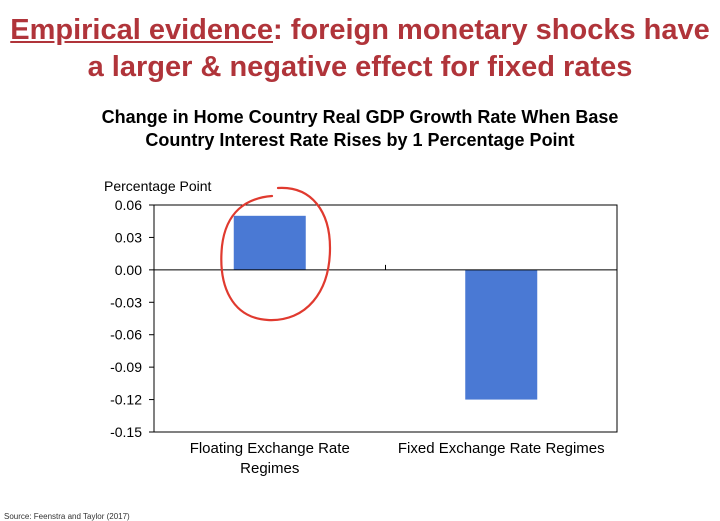 The image size is (720, 521). What do you see at coordinates (141, 30) in the screenshot?
I see `slide-title-emphasis: Empirical evidence` at bounding box center [141, 30].